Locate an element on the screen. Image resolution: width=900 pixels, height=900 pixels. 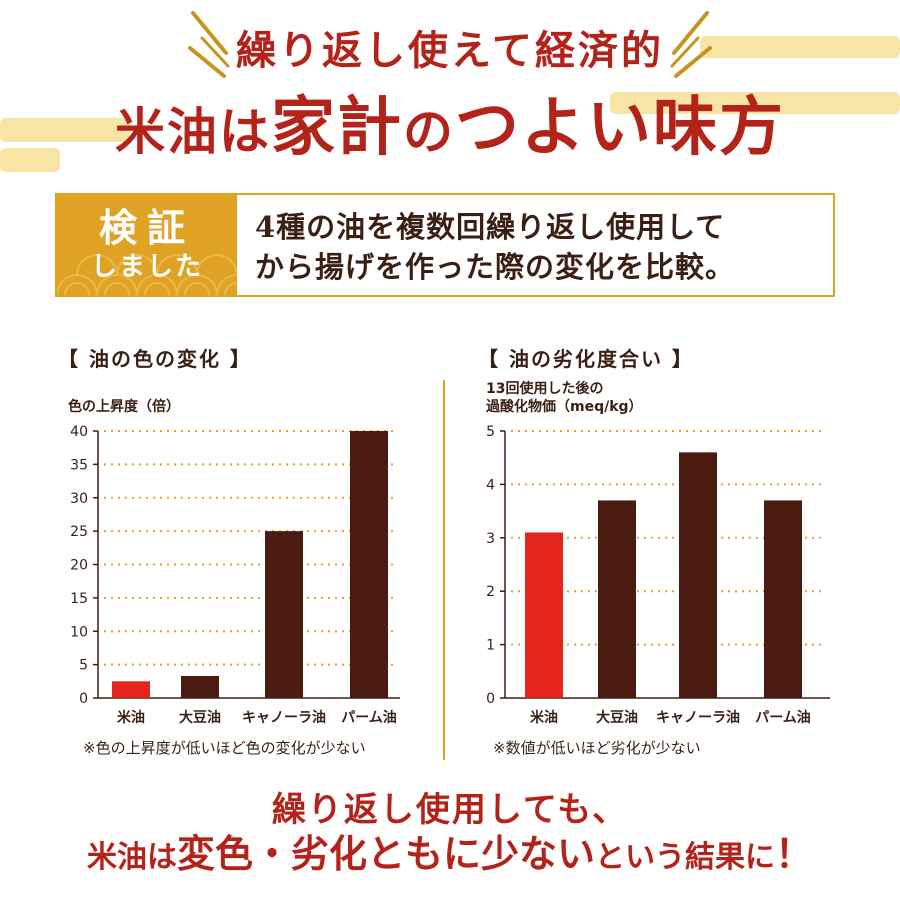
chart2-category-label: パーム油 is located at coordinates (783, 717).